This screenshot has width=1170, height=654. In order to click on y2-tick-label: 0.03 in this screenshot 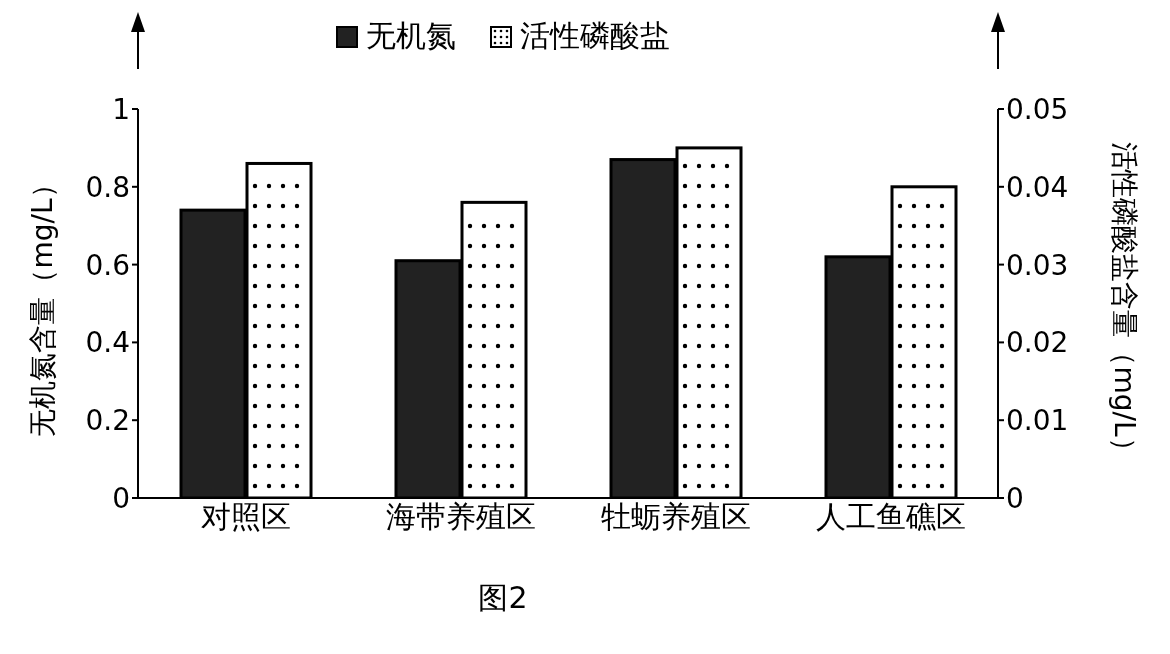, I will do `click(1037, 265)`.